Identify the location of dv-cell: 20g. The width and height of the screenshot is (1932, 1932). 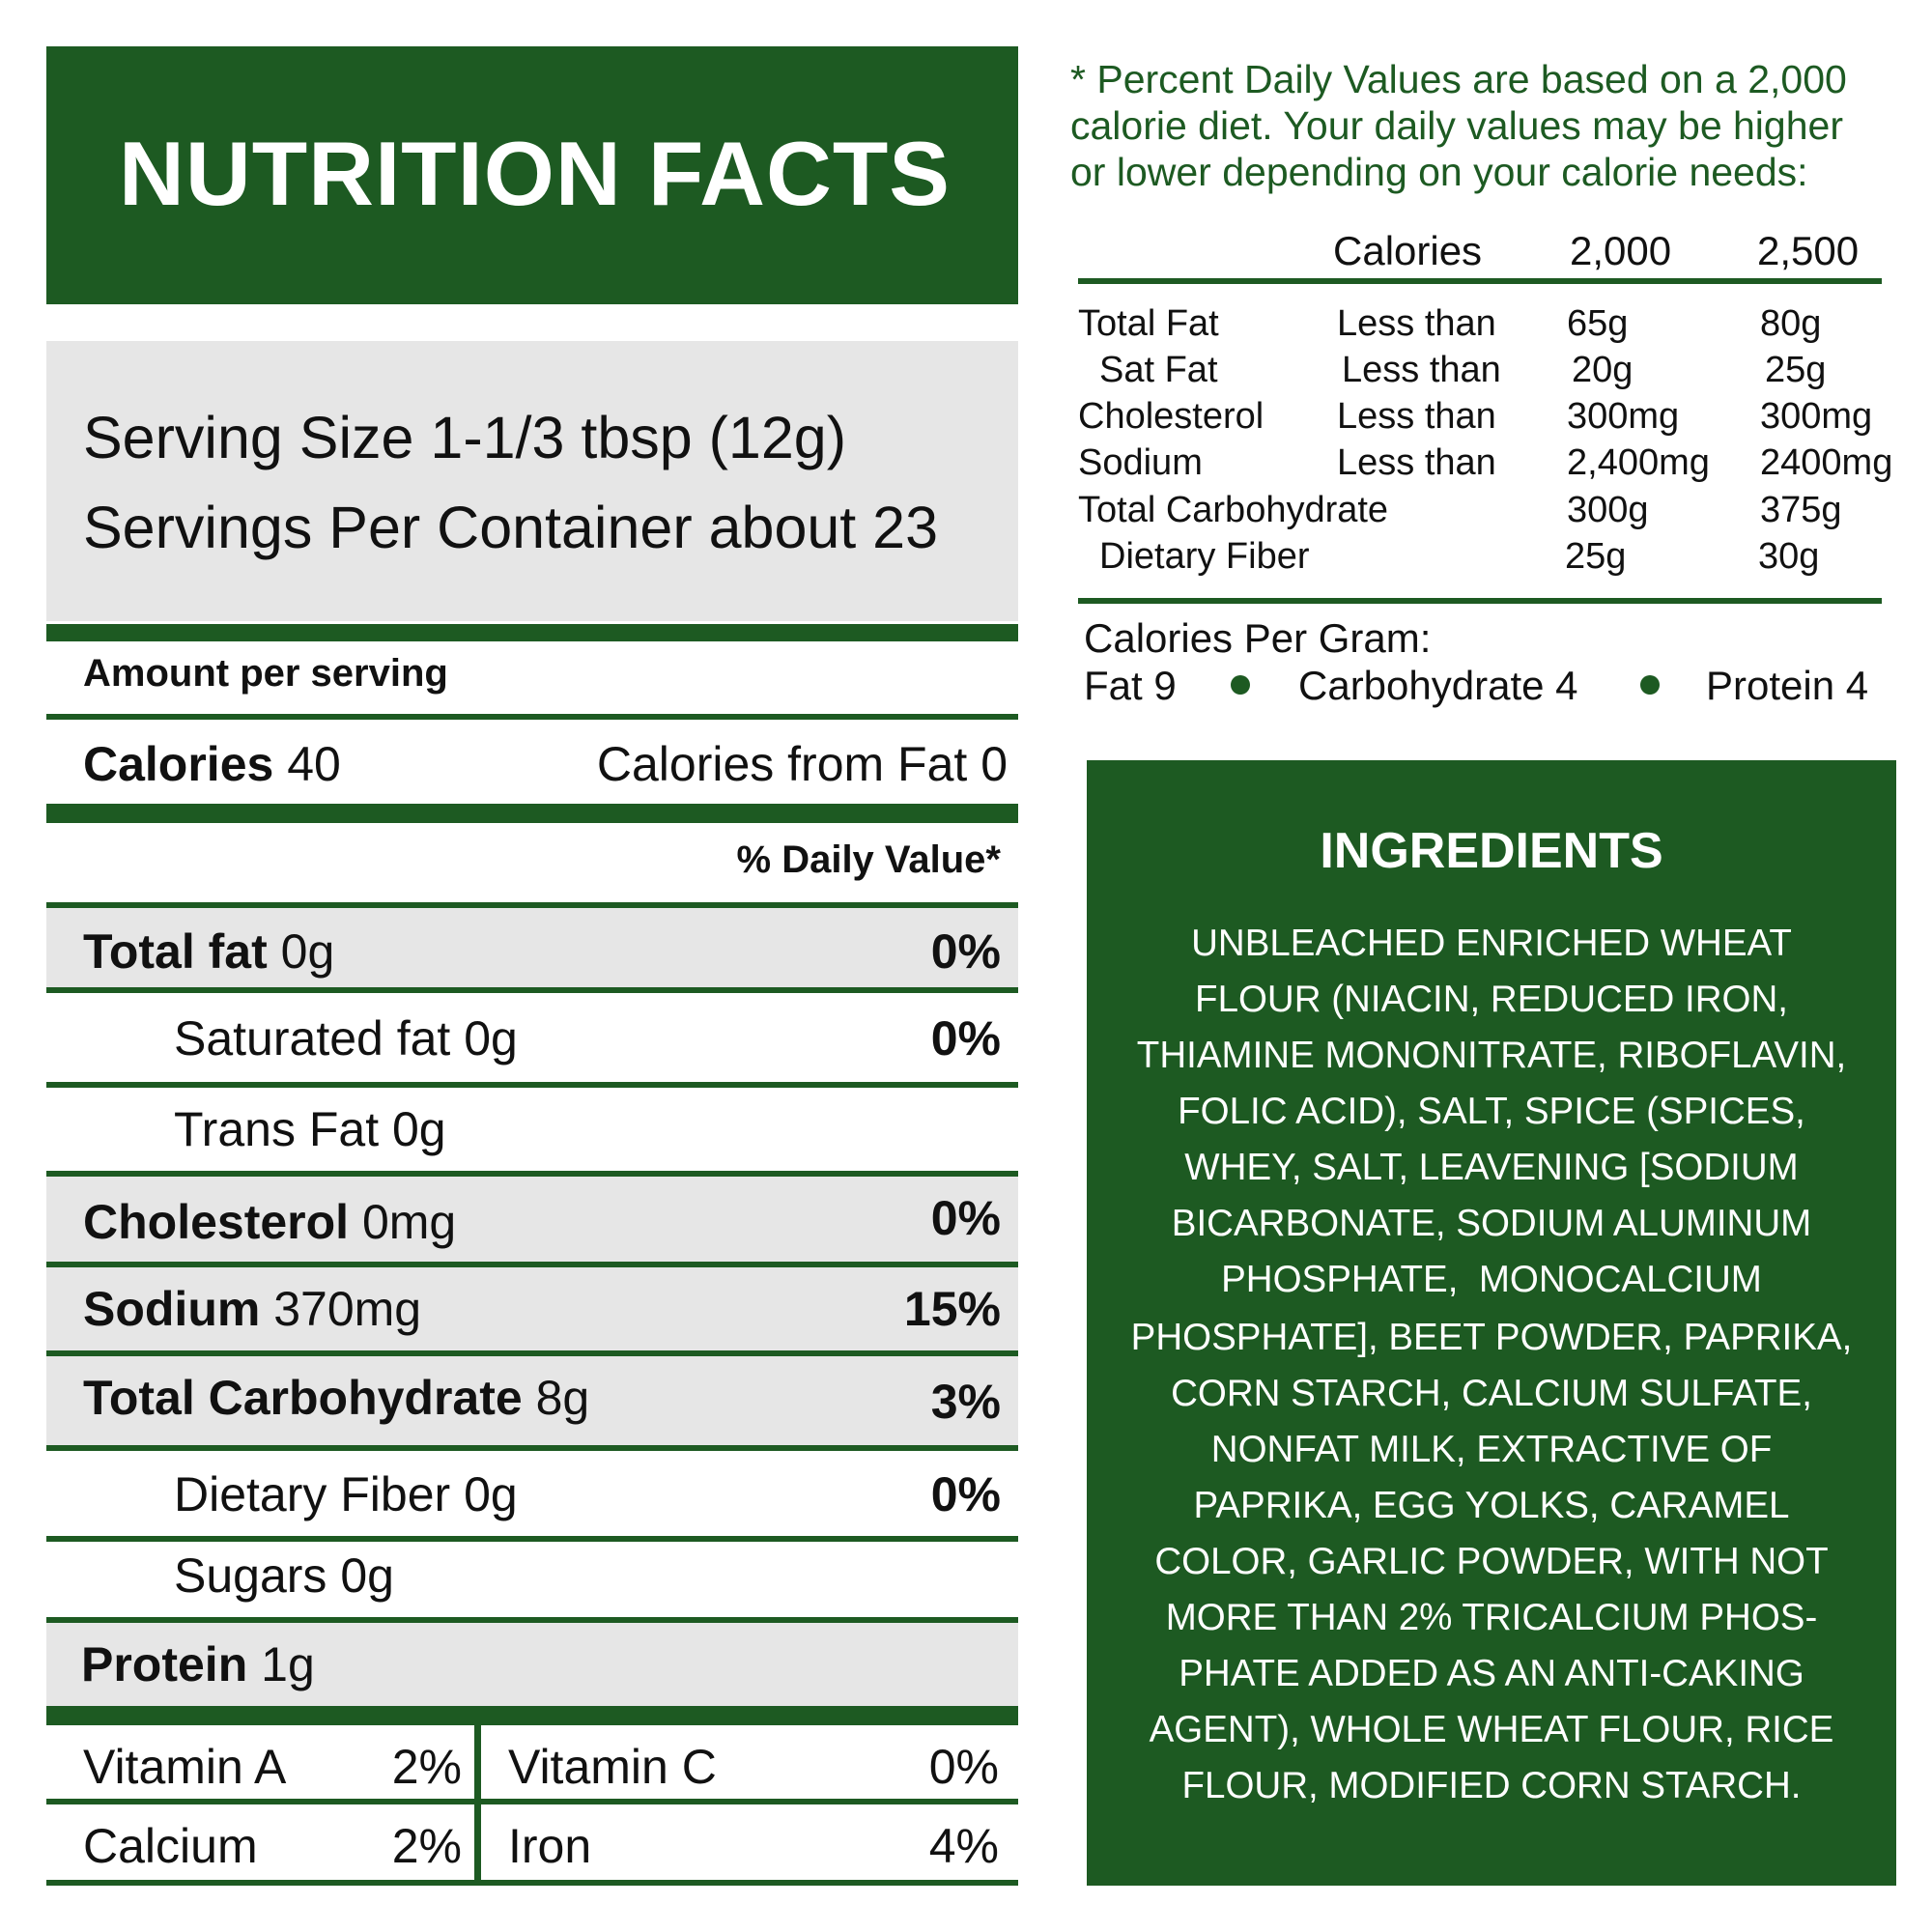
(1603, 370).